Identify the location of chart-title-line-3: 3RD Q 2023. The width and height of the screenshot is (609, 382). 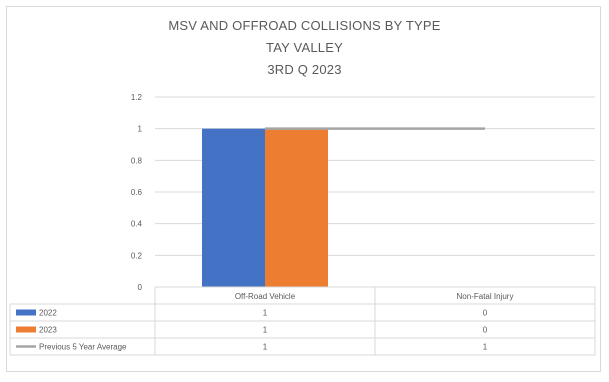
(304, 69).